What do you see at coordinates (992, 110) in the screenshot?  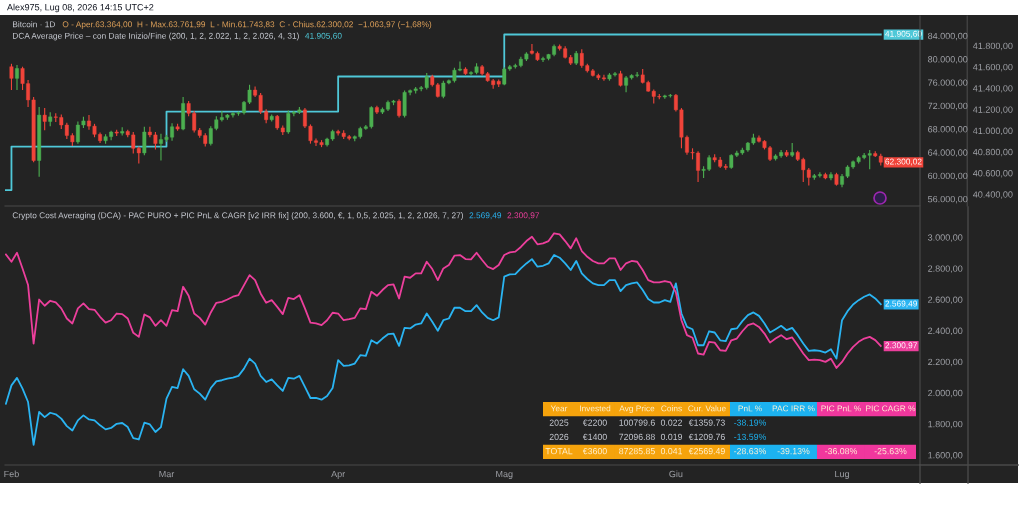 I see `y2-tick-label: 41.200,00` at bounding box center [992, 110].